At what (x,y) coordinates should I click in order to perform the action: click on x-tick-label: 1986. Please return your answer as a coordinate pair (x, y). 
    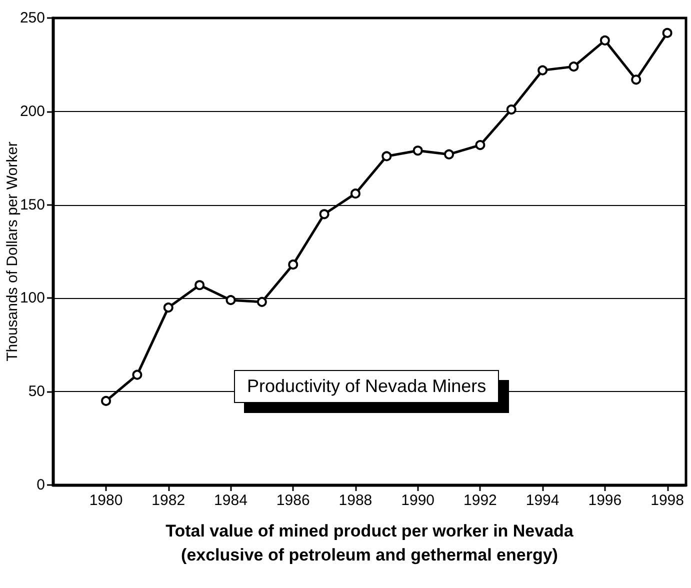
    Looking at the image, I should click on (293, 500).